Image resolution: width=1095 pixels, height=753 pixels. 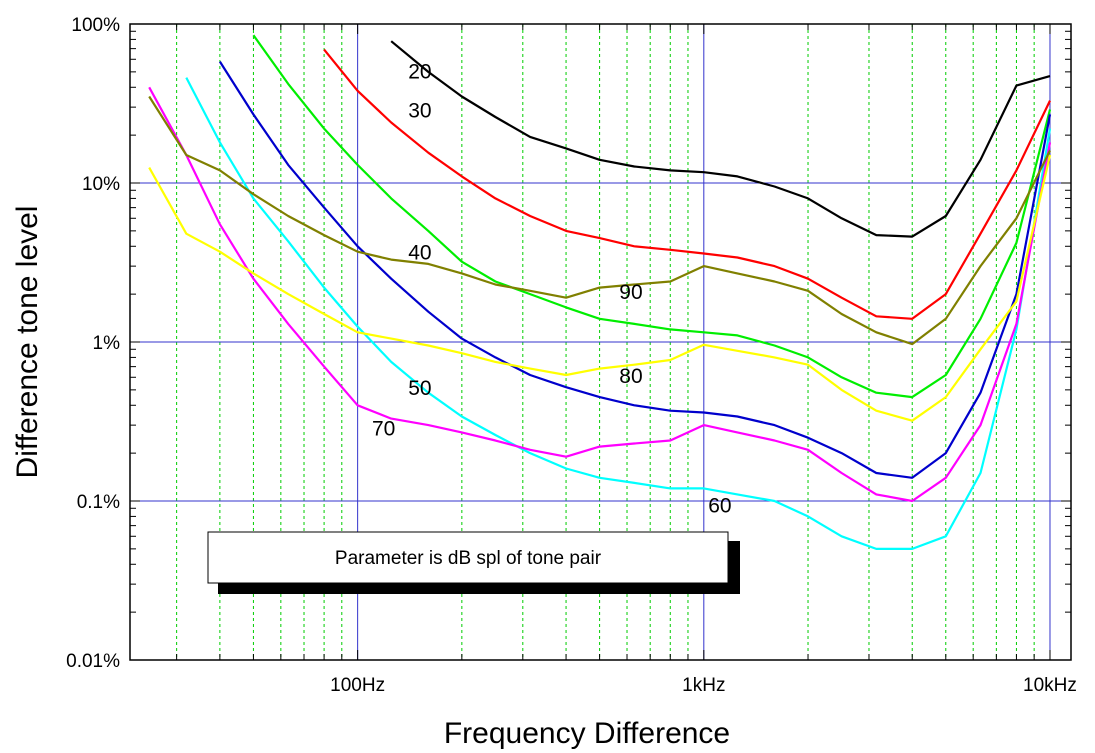 What do you see at coordinates (107, 343) in the screenshot?
I see `y-tick-label: 1%` at bounding box center [107, 343].